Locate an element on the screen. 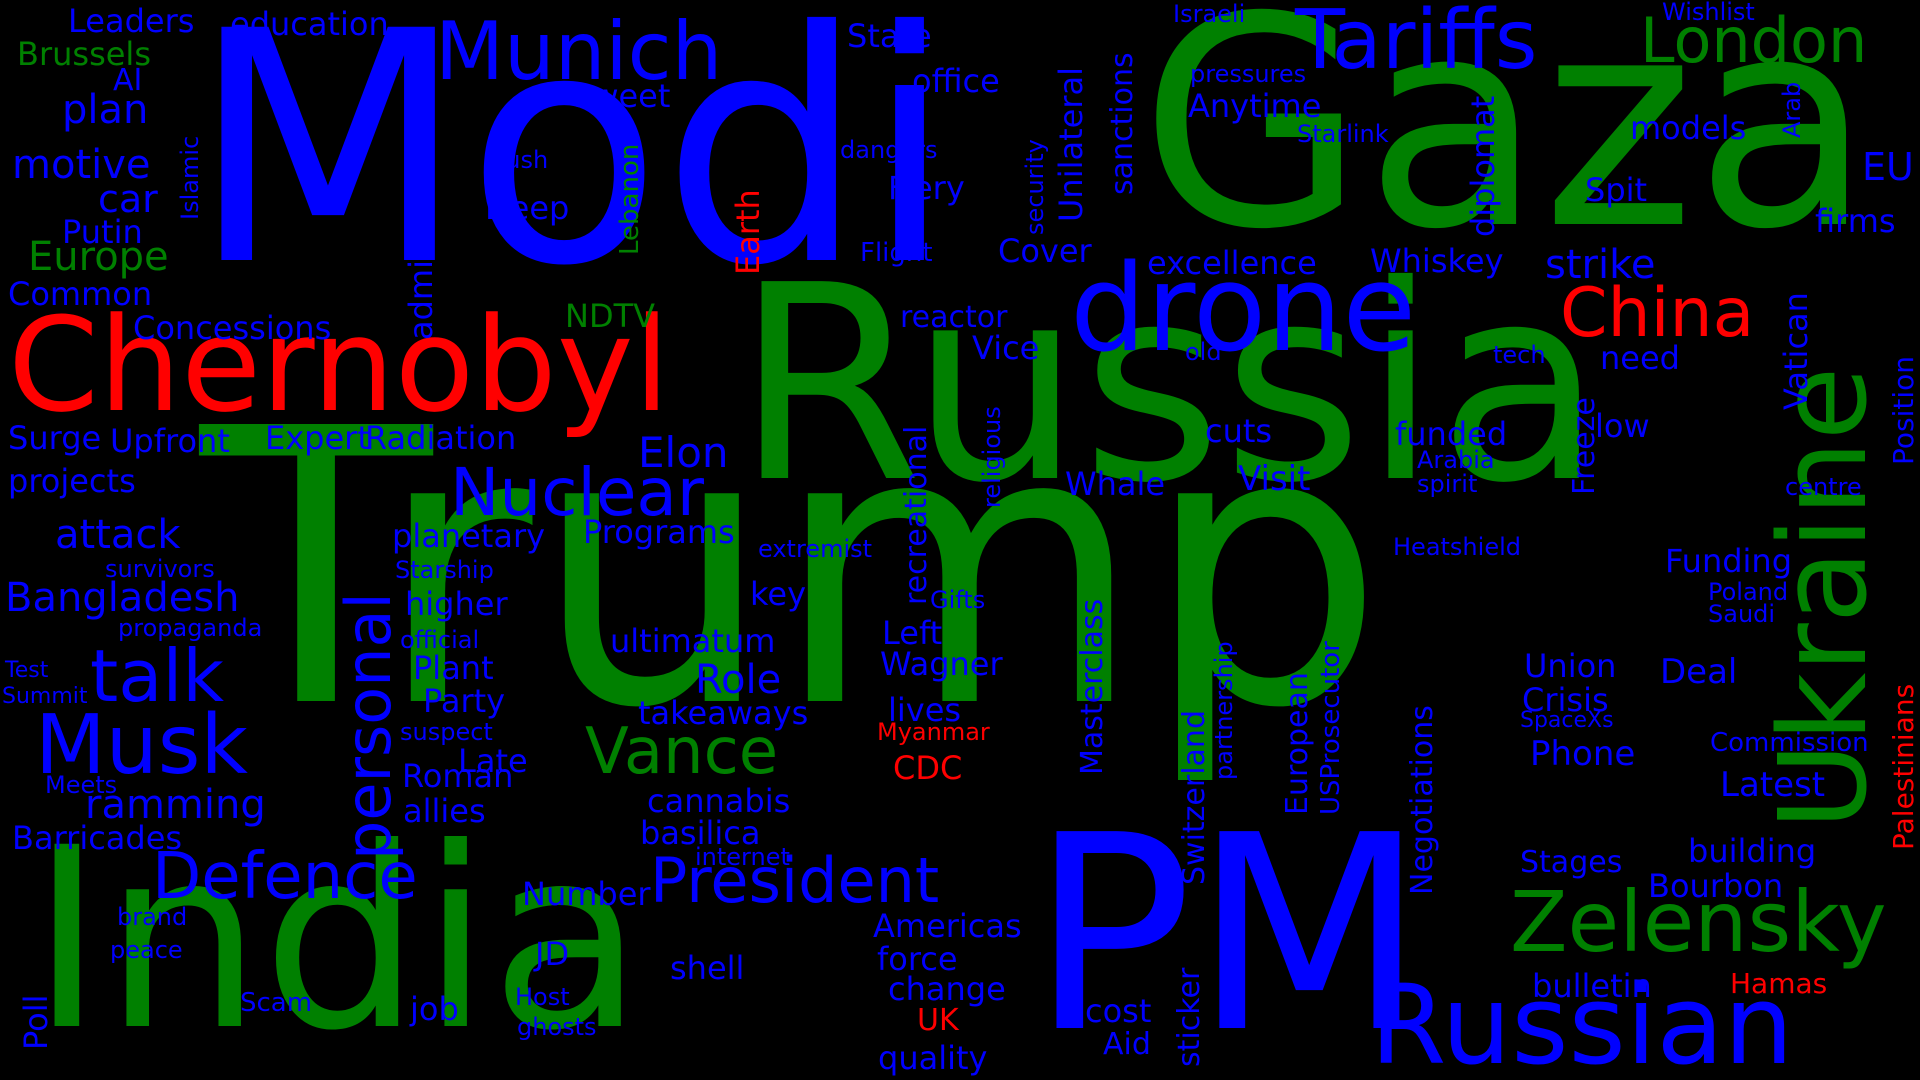  word: attack is located at coordinates (118, 535).